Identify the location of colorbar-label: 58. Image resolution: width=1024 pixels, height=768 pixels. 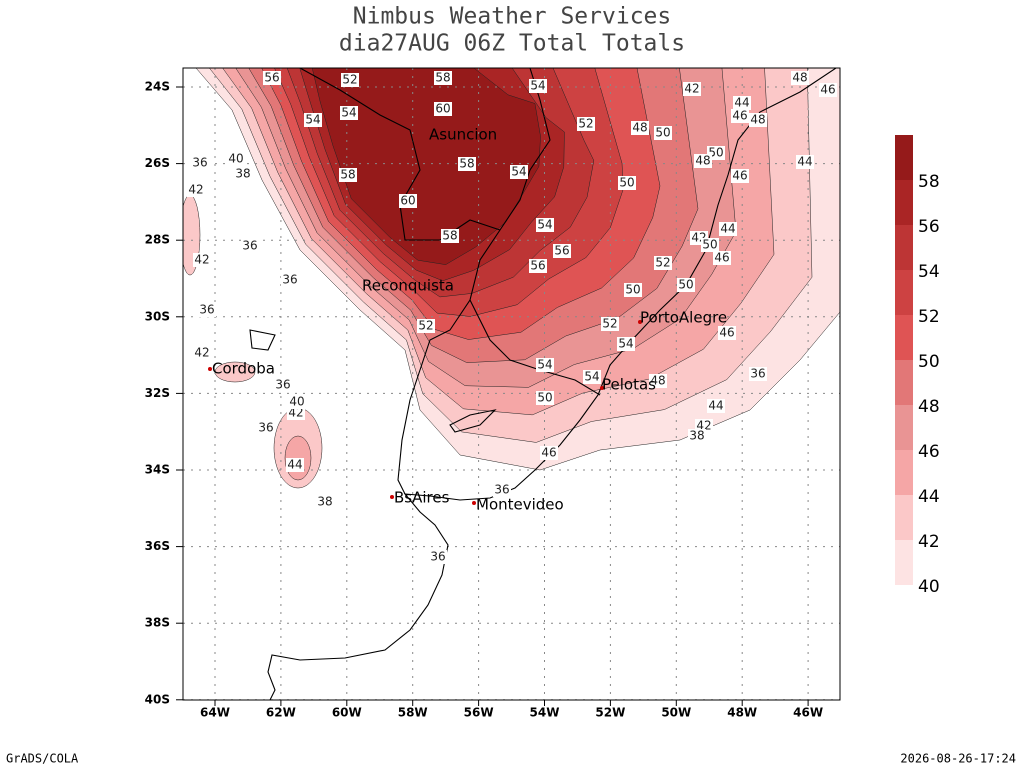
(929, 182).